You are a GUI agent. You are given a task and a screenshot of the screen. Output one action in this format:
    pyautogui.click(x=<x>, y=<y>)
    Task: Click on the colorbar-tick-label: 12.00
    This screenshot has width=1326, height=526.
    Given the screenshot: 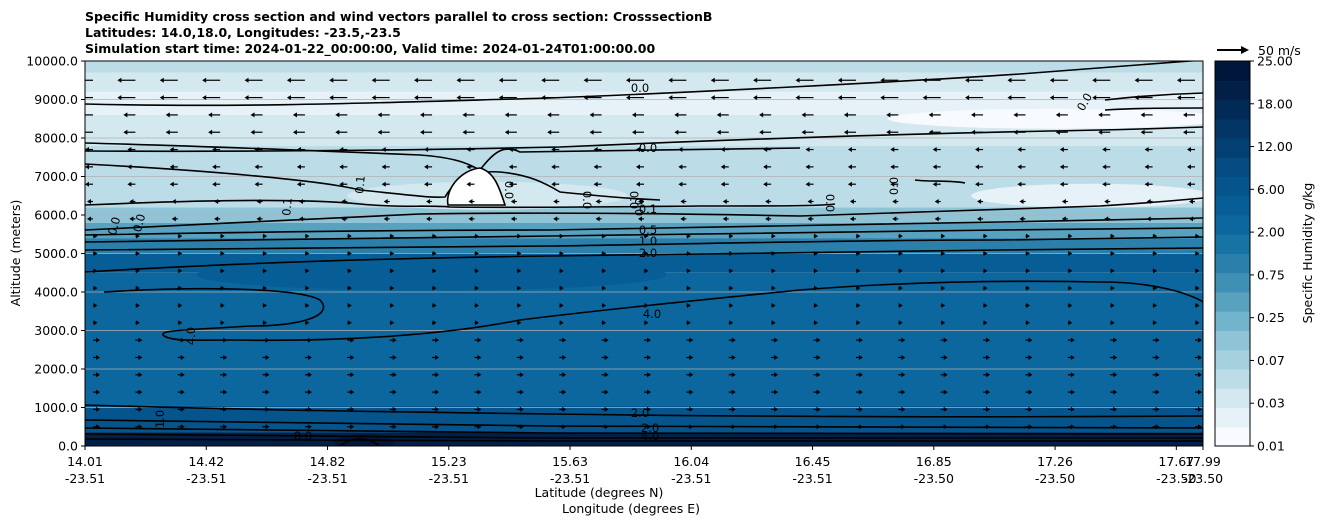 What is the action you would take?
    pyautogui.click(x=1275, y=146)
    